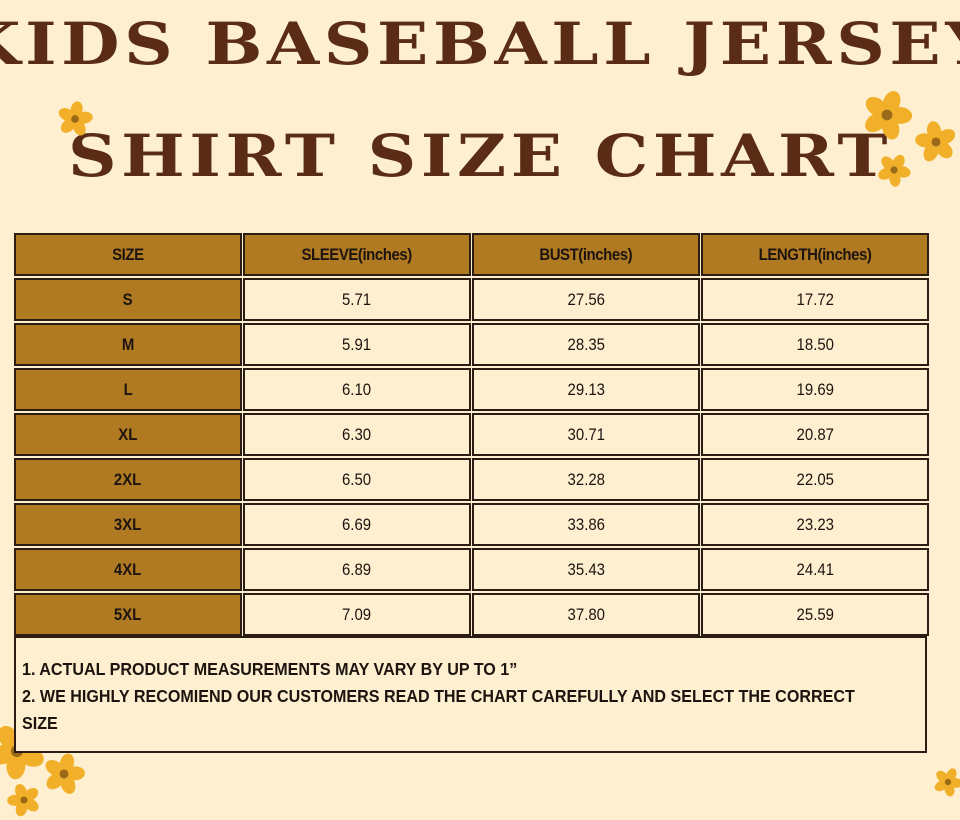 The height and width of the screenshot is (820, 960). I want to click on column-header-length: LENGTH(inches), so click(815, 254).